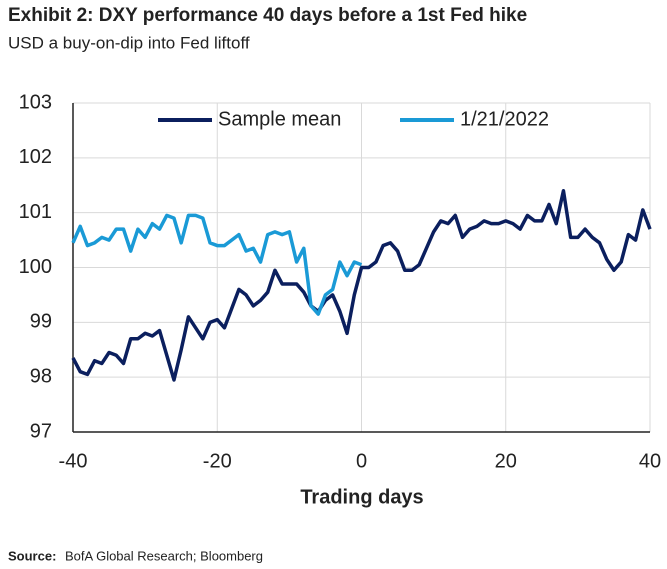 The height and width of the screenshot is (569, 667). What do you see at coordinates (129, 42) in the screenshot?
I see `chart-subtitle: USD a buy-on-dip into Fed liftoff` at bounding box center [129, 42].